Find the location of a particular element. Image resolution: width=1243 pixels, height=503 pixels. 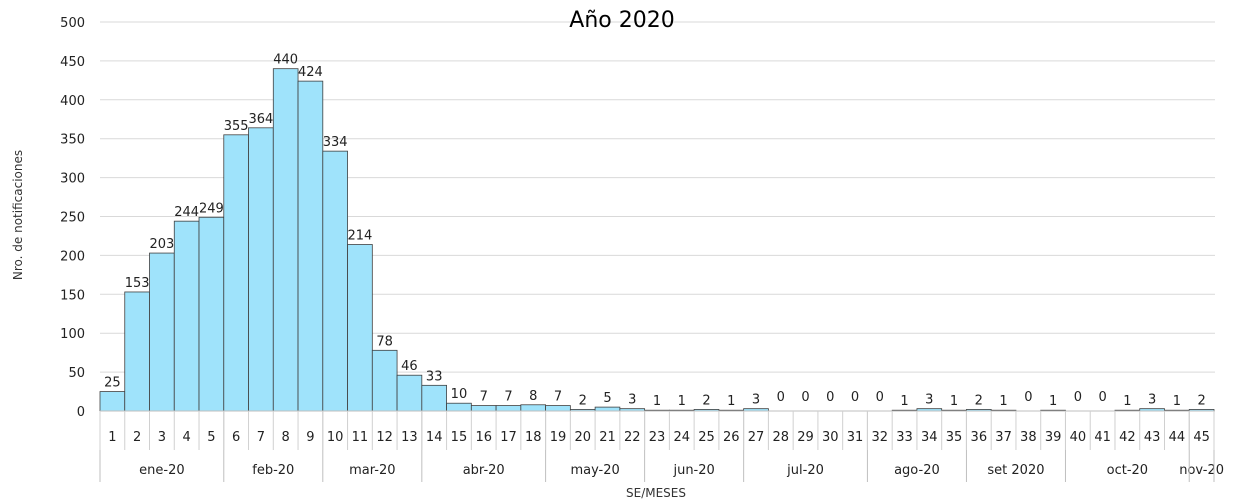

x-tick-label: 14 is located at coordinates (434, 437).